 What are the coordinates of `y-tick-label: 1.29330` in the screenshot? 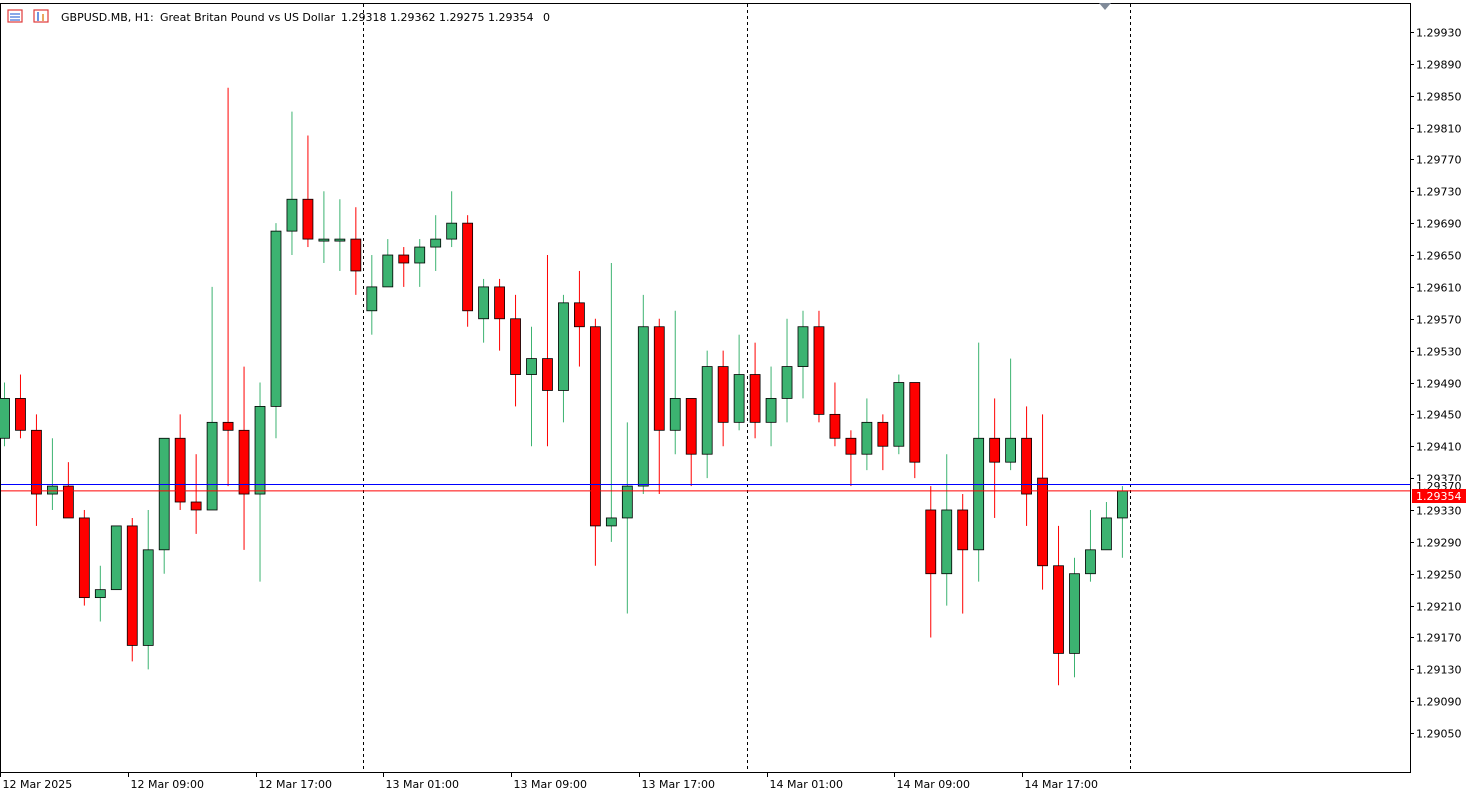 It's located at (1439, 511).